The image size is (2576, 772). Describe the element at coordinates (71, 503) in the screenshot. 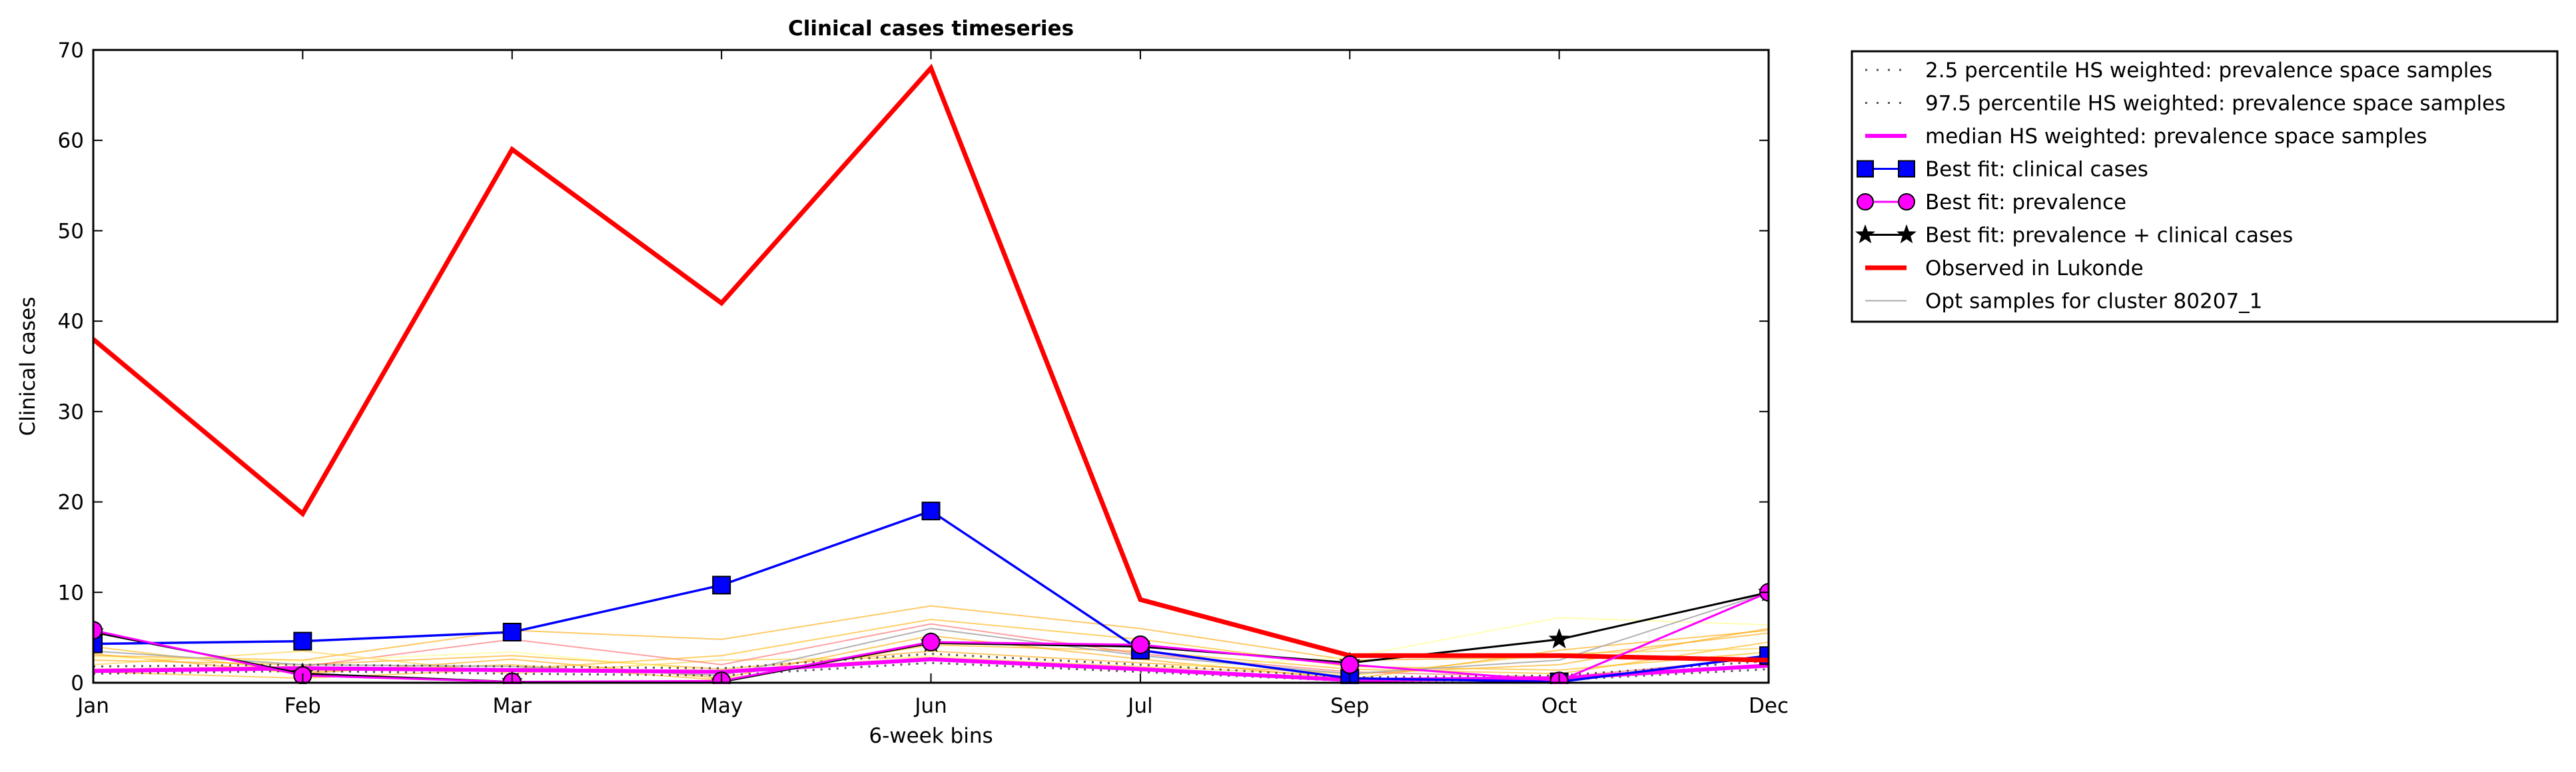

I see `y-tick-label: 20` at that location.